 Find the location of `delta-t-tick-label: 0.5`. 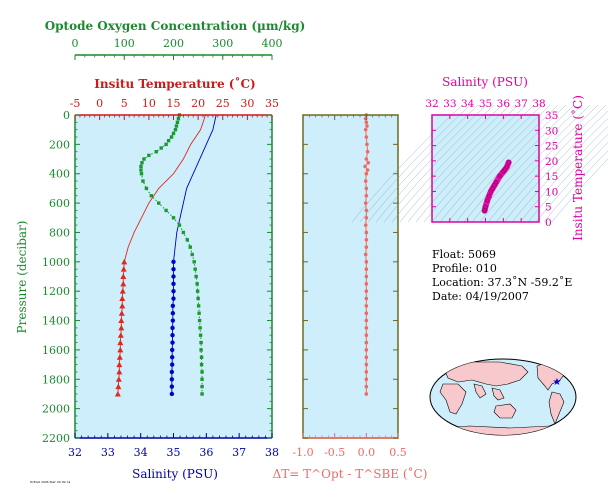

delta-t-tick-label: 0.5 is located at coordinates (398, 452).